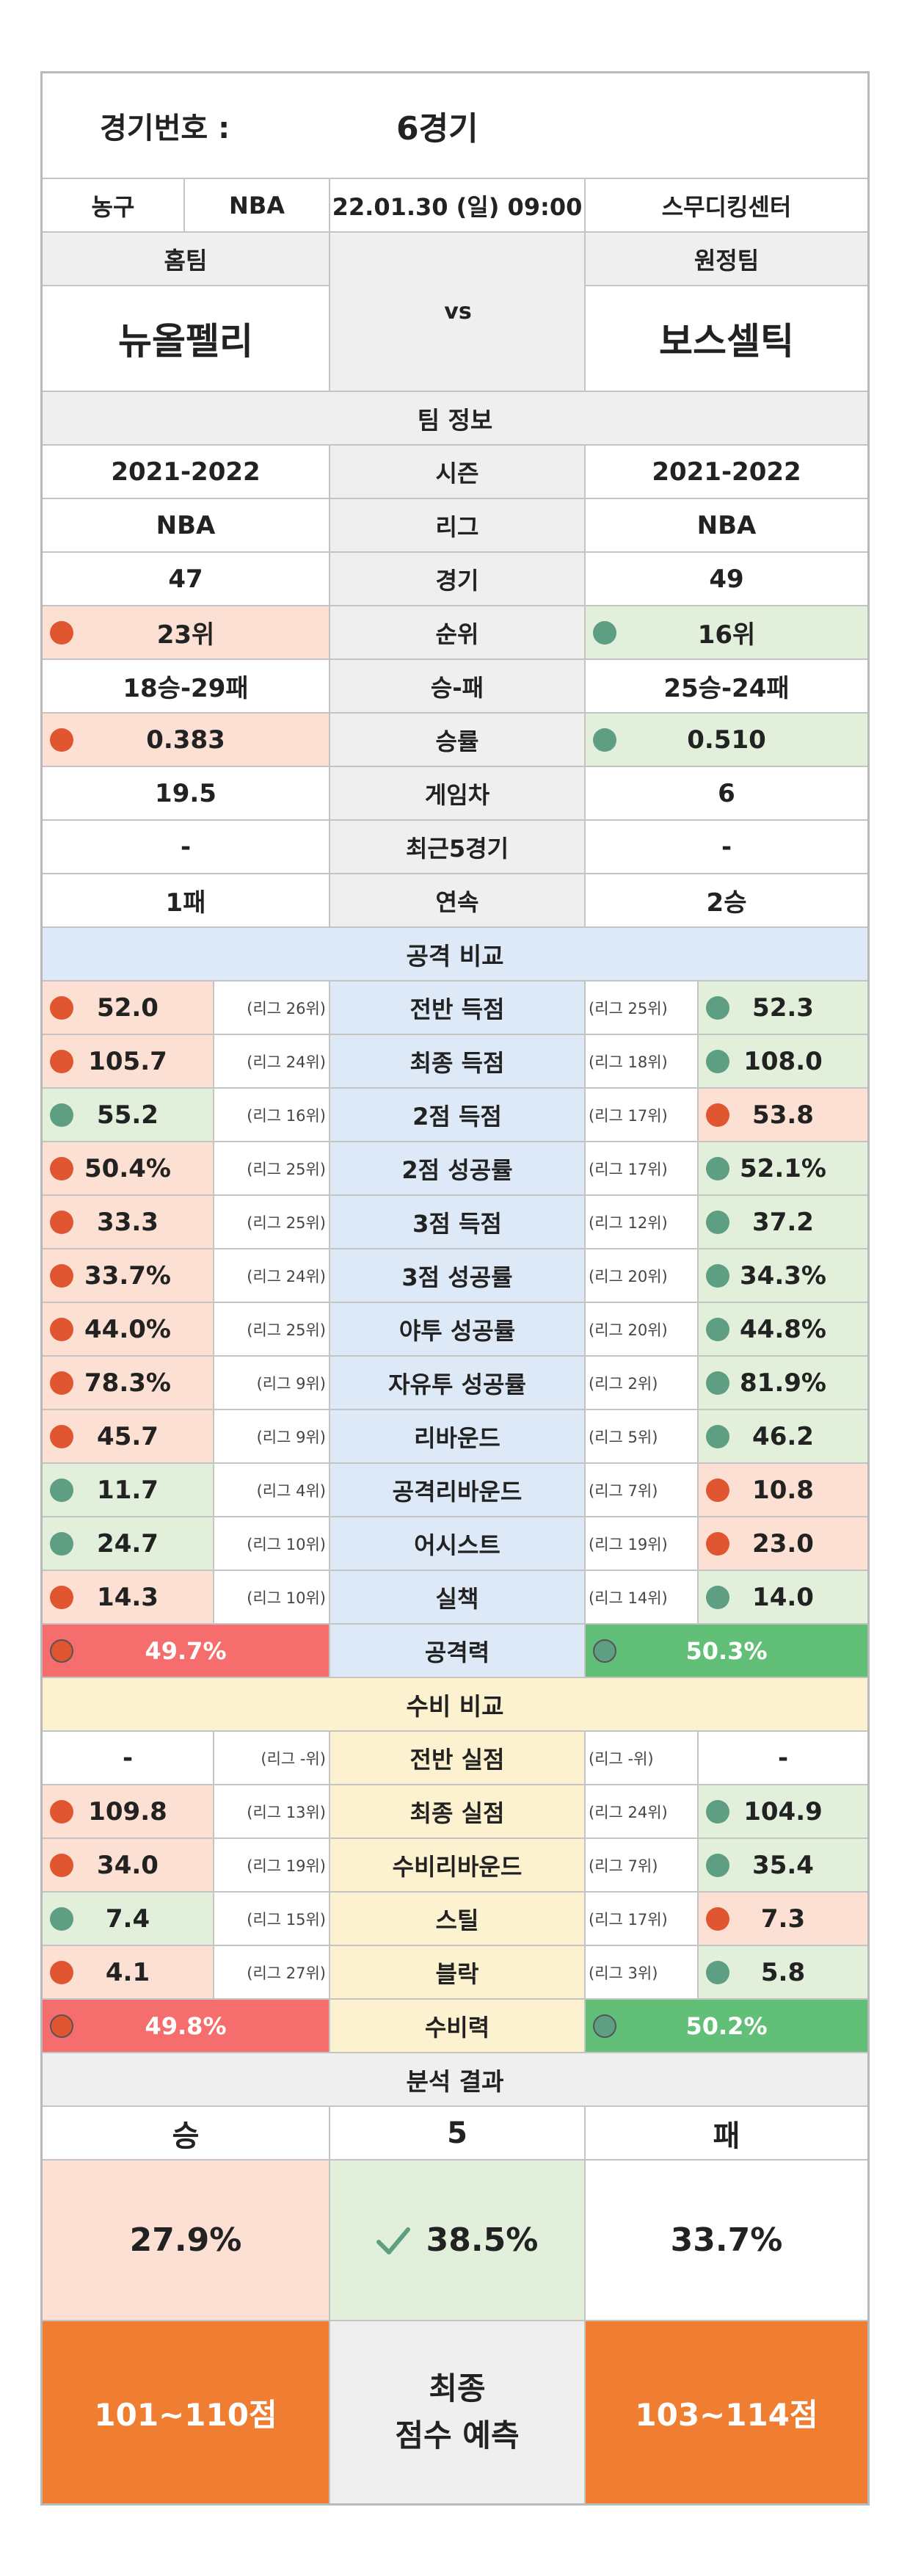 This screenshot has width=910, height=2576. I want to click on home-value: 109.8, so click(127, 1811).